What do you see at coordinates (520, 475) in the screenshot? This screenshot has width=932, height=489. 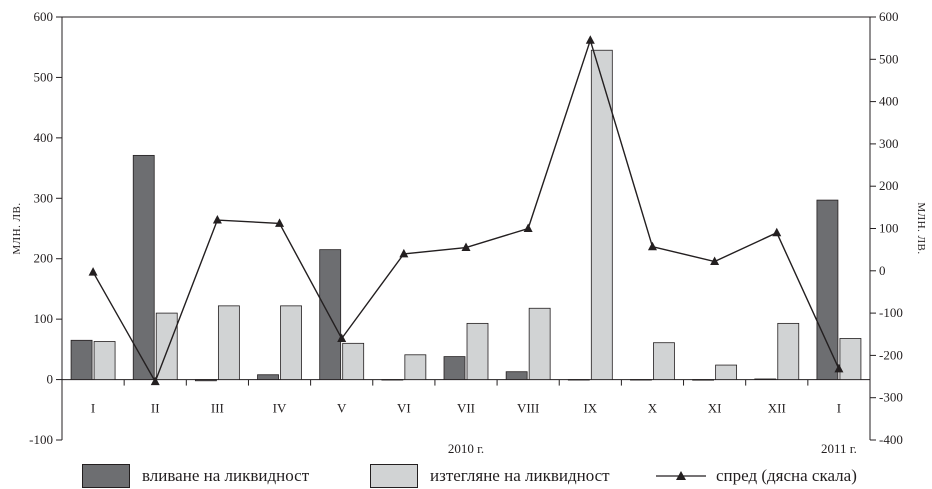 I see `legend-label-withdrawal: изтегляне на ликвидност` at bounding box center [520, 475].